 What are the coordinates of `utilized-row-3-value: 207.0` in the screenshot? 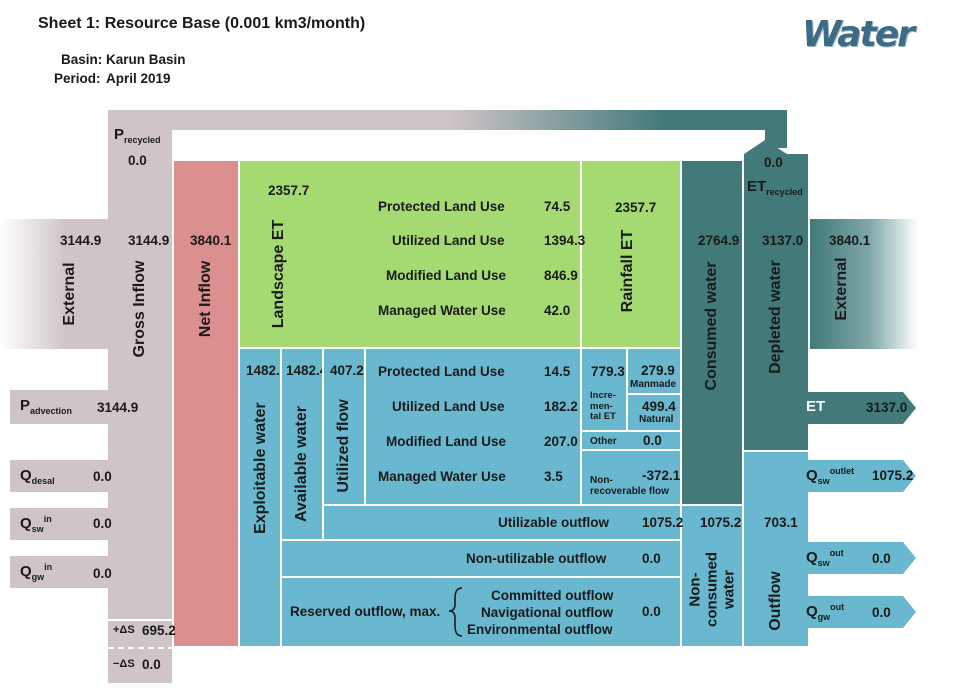 It's located at (561, 441).